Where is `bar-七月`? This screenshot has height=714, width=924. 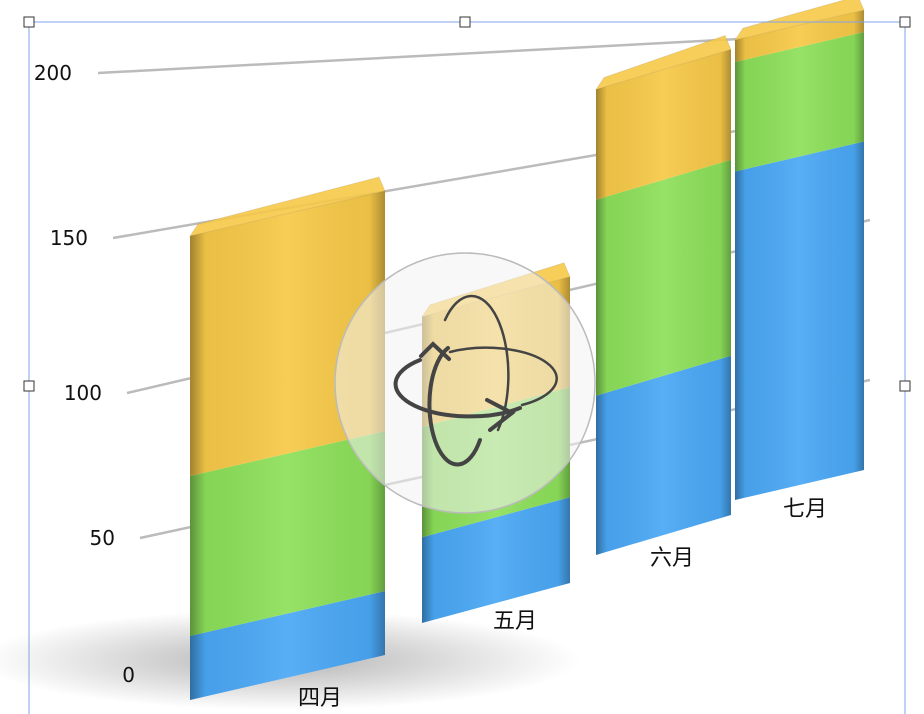
bar-七月 is located at coordinates (799, 250).